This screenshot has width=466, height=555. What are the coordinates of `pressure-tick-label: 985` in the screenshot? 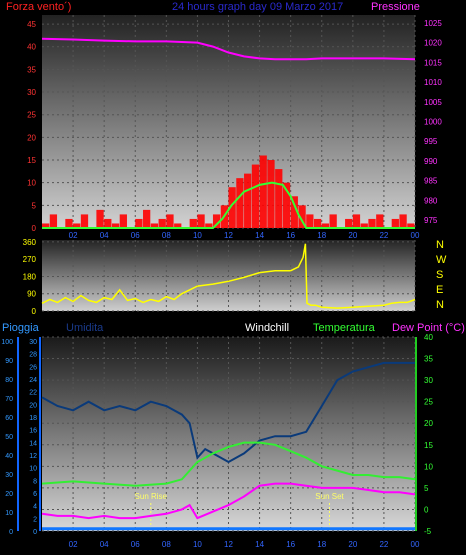 It's located at (431, 181).